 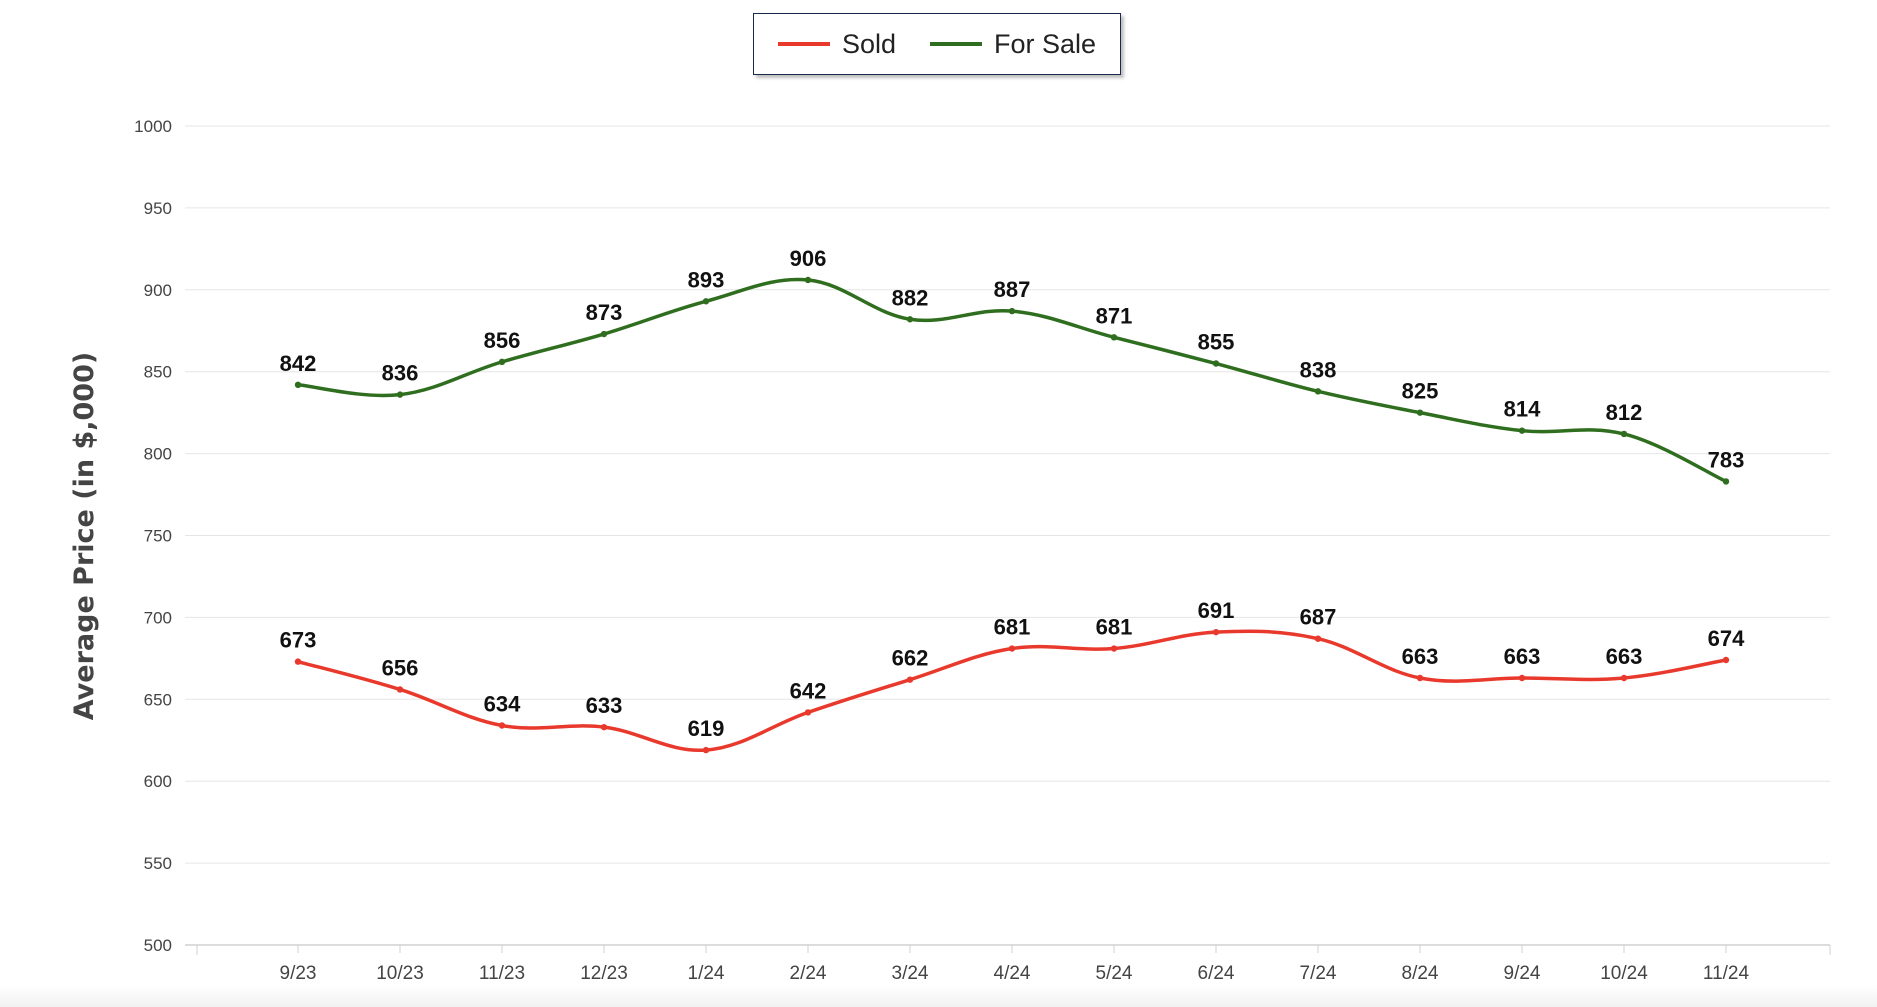 I want to click on x-tick-label: 3/24, so click(x=910, y=973).